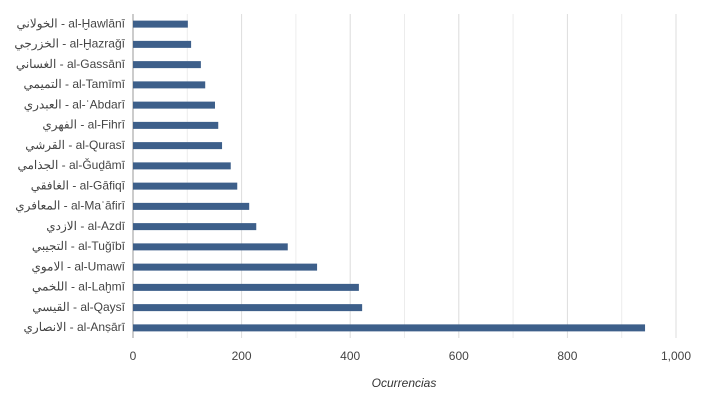 The height and width of the screenshot is (415, 720). Describe the element at coordinates (71, 64) in the screenshot. I see `y-tick-label: الغساني - al-Gassānī` at that location.